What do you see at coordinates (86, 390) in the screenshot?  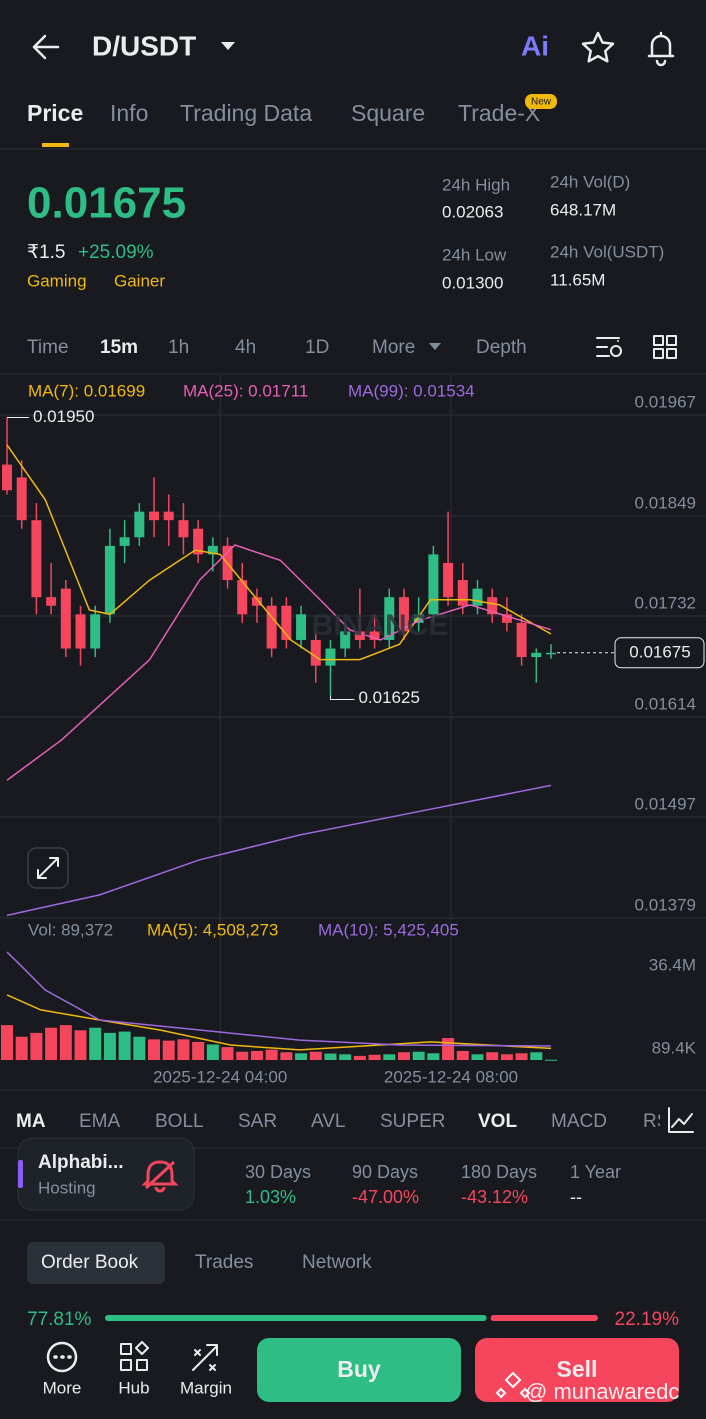 I see `legend-entry: MA(7): 0.01699` at bounding box center [86, 390].